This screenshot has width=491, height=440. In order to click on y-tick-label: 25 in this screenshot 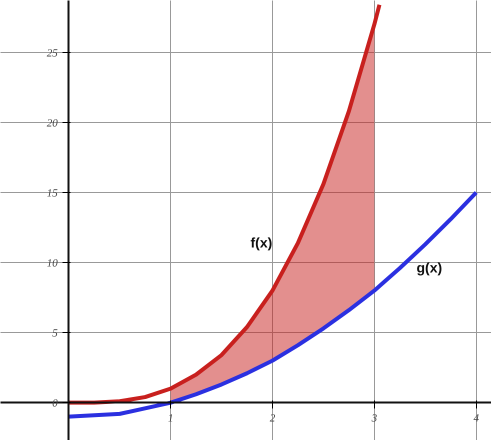, I will do `click(52, 53)`.